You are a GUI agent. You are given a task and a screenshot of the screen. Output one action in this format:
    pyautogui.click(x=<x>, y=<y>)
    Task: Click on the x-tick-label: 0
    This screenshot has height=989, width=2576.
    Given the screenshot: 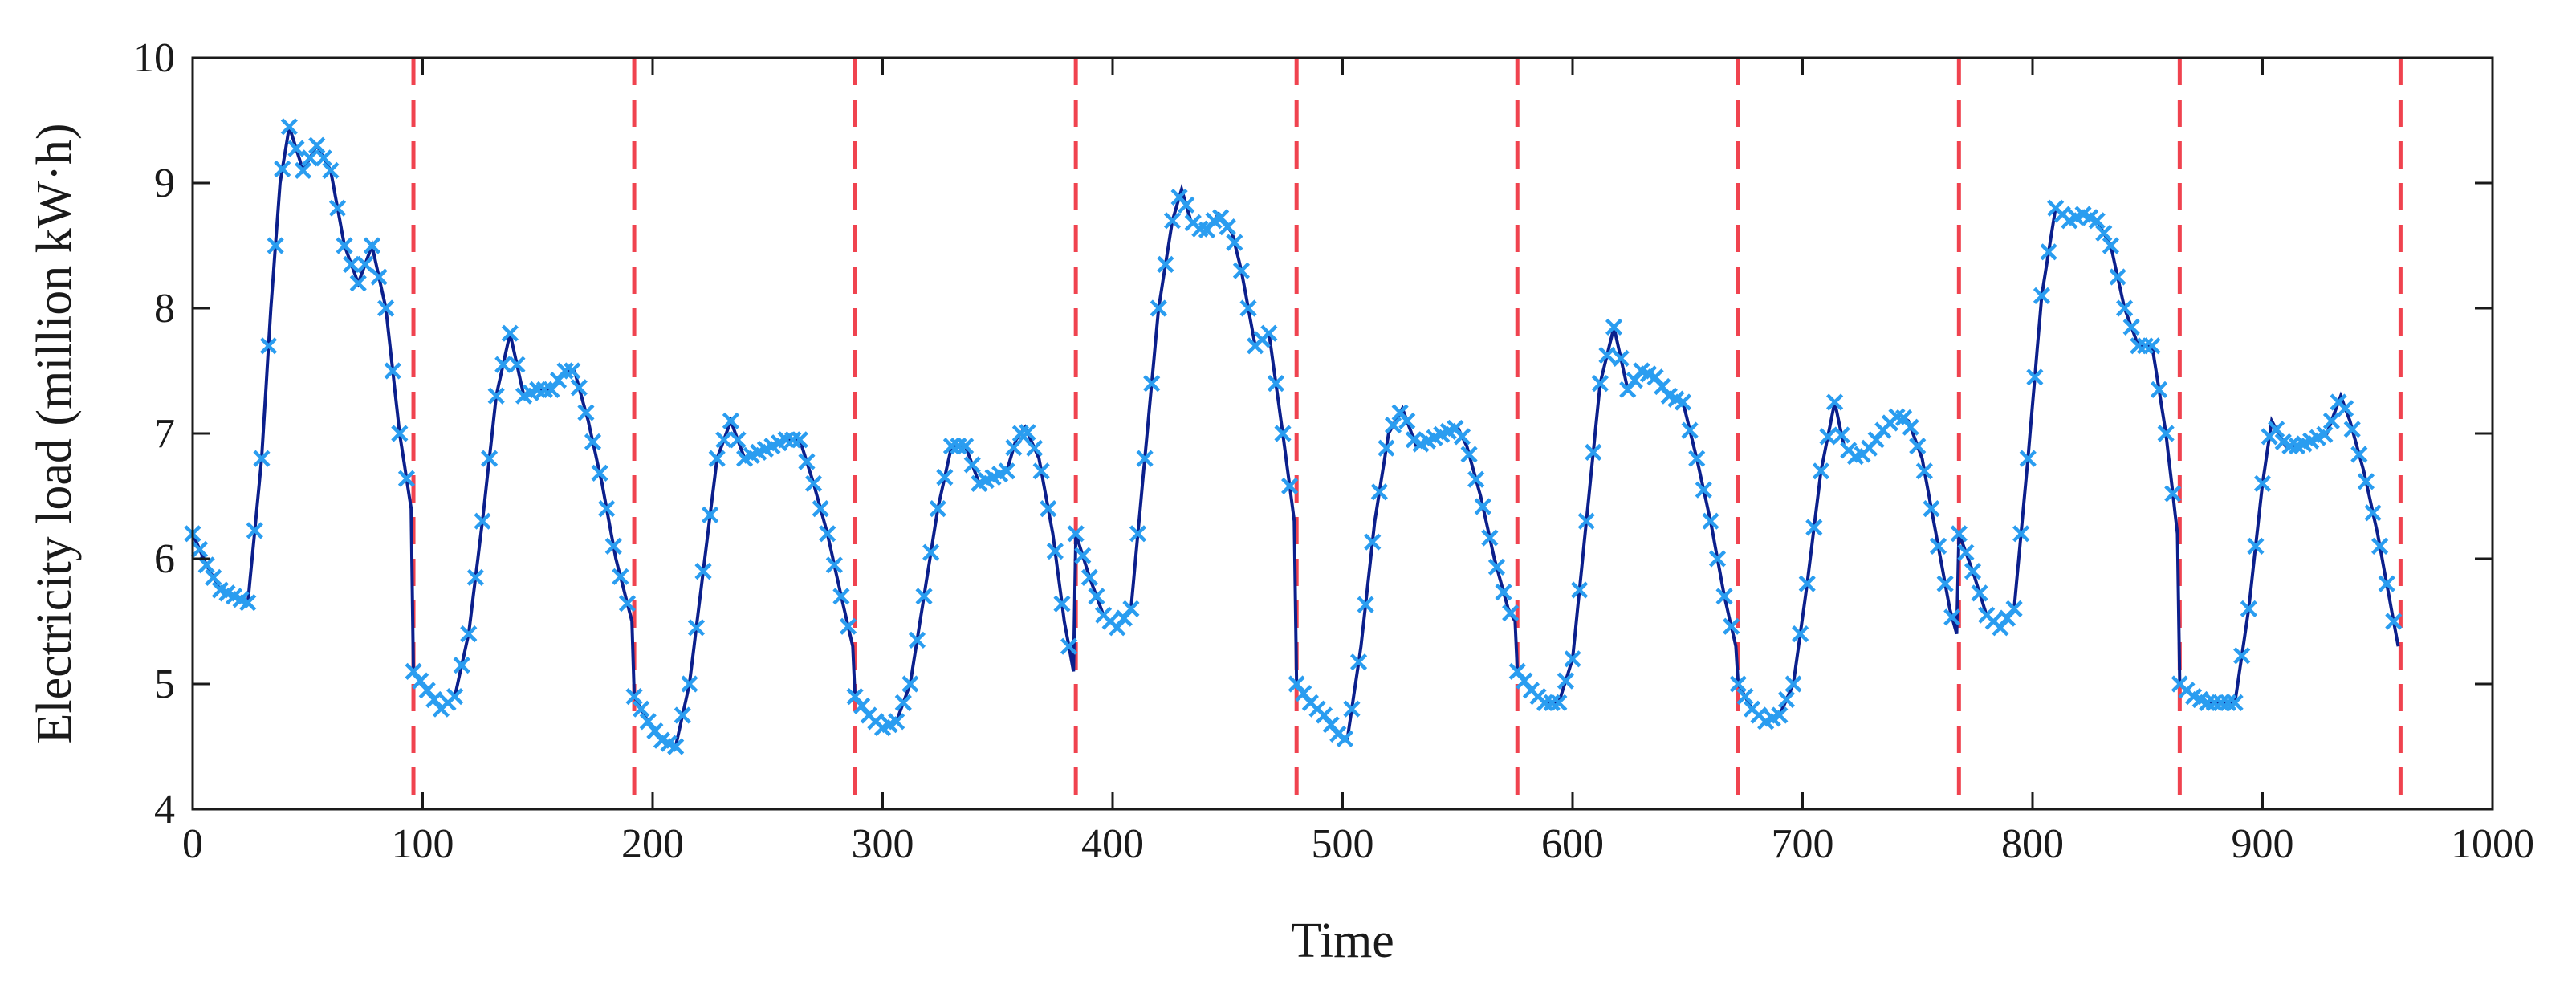 What is the action you would take?
    pyautogui.click(x=192, y=844)
    